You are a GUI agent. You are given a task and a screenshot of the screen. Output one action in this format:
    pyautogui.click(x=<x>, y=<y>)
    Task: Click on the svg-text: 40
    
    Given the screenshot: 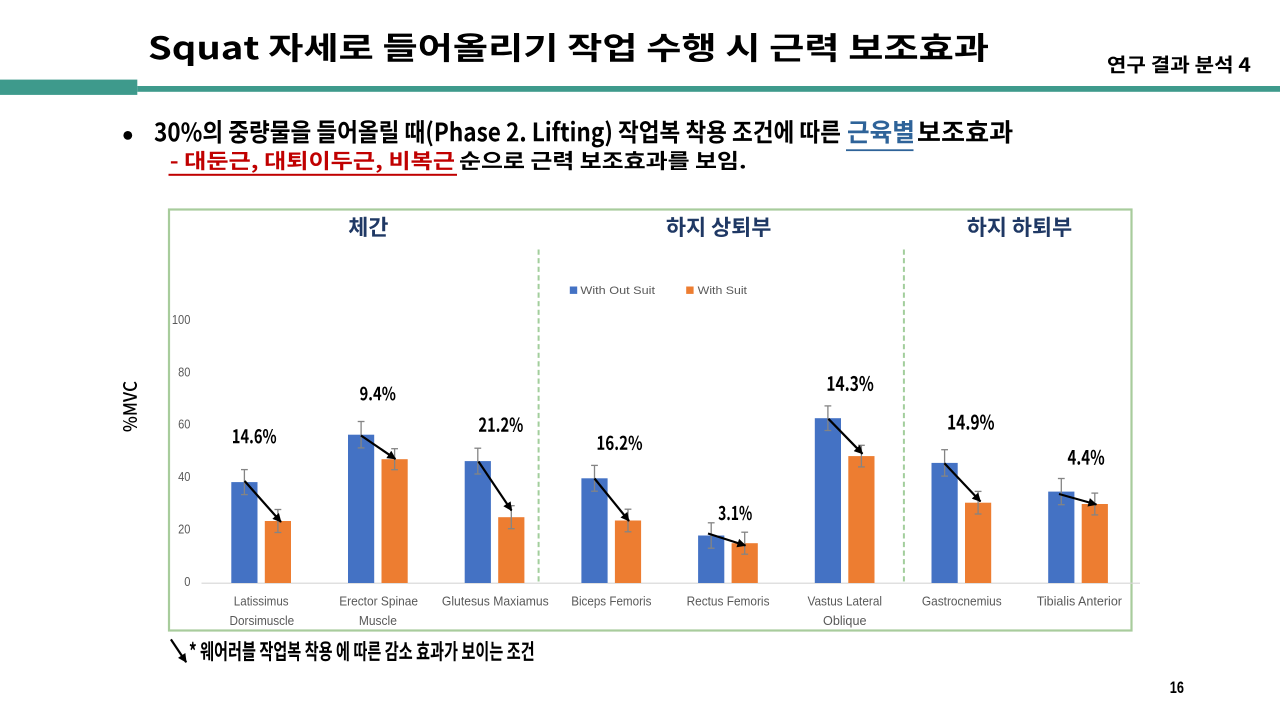 What is the action you would take?
    pyautogui.click(x=184, y=476)
    